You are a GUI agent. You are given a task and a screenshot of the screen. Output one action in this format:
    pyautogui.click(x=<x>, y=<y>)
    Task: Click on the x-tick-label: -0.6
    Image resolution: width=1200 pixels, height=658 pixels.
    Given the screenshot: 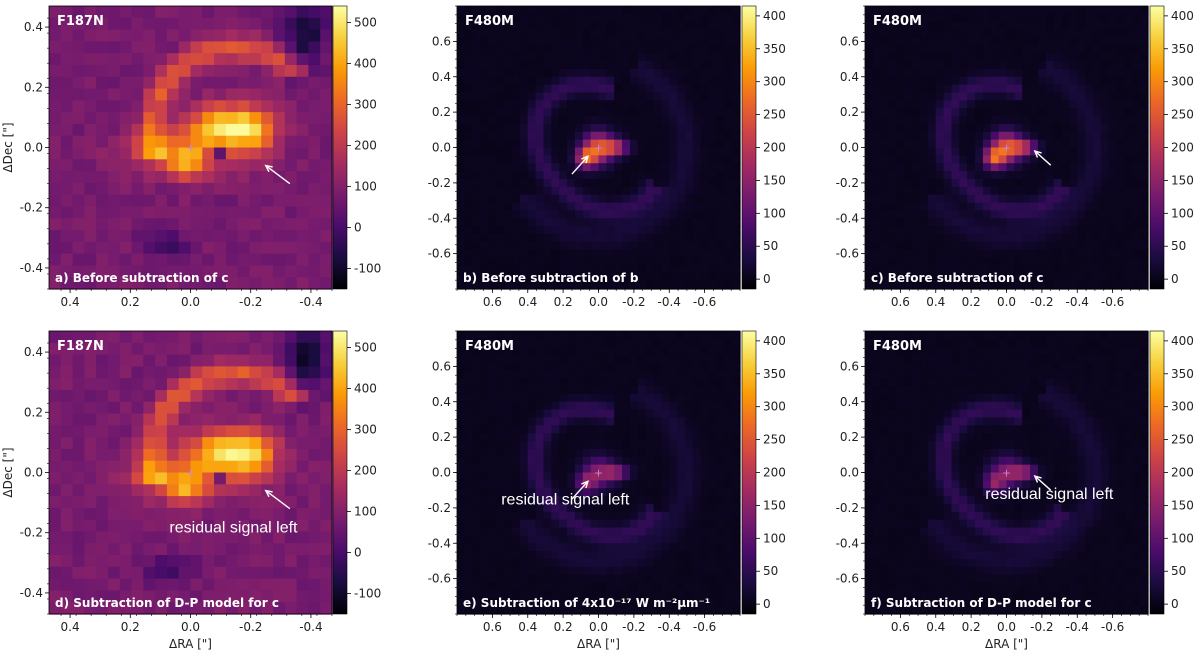 What is the action you would take?
    pyautogui.click(x=704, y=302)
    